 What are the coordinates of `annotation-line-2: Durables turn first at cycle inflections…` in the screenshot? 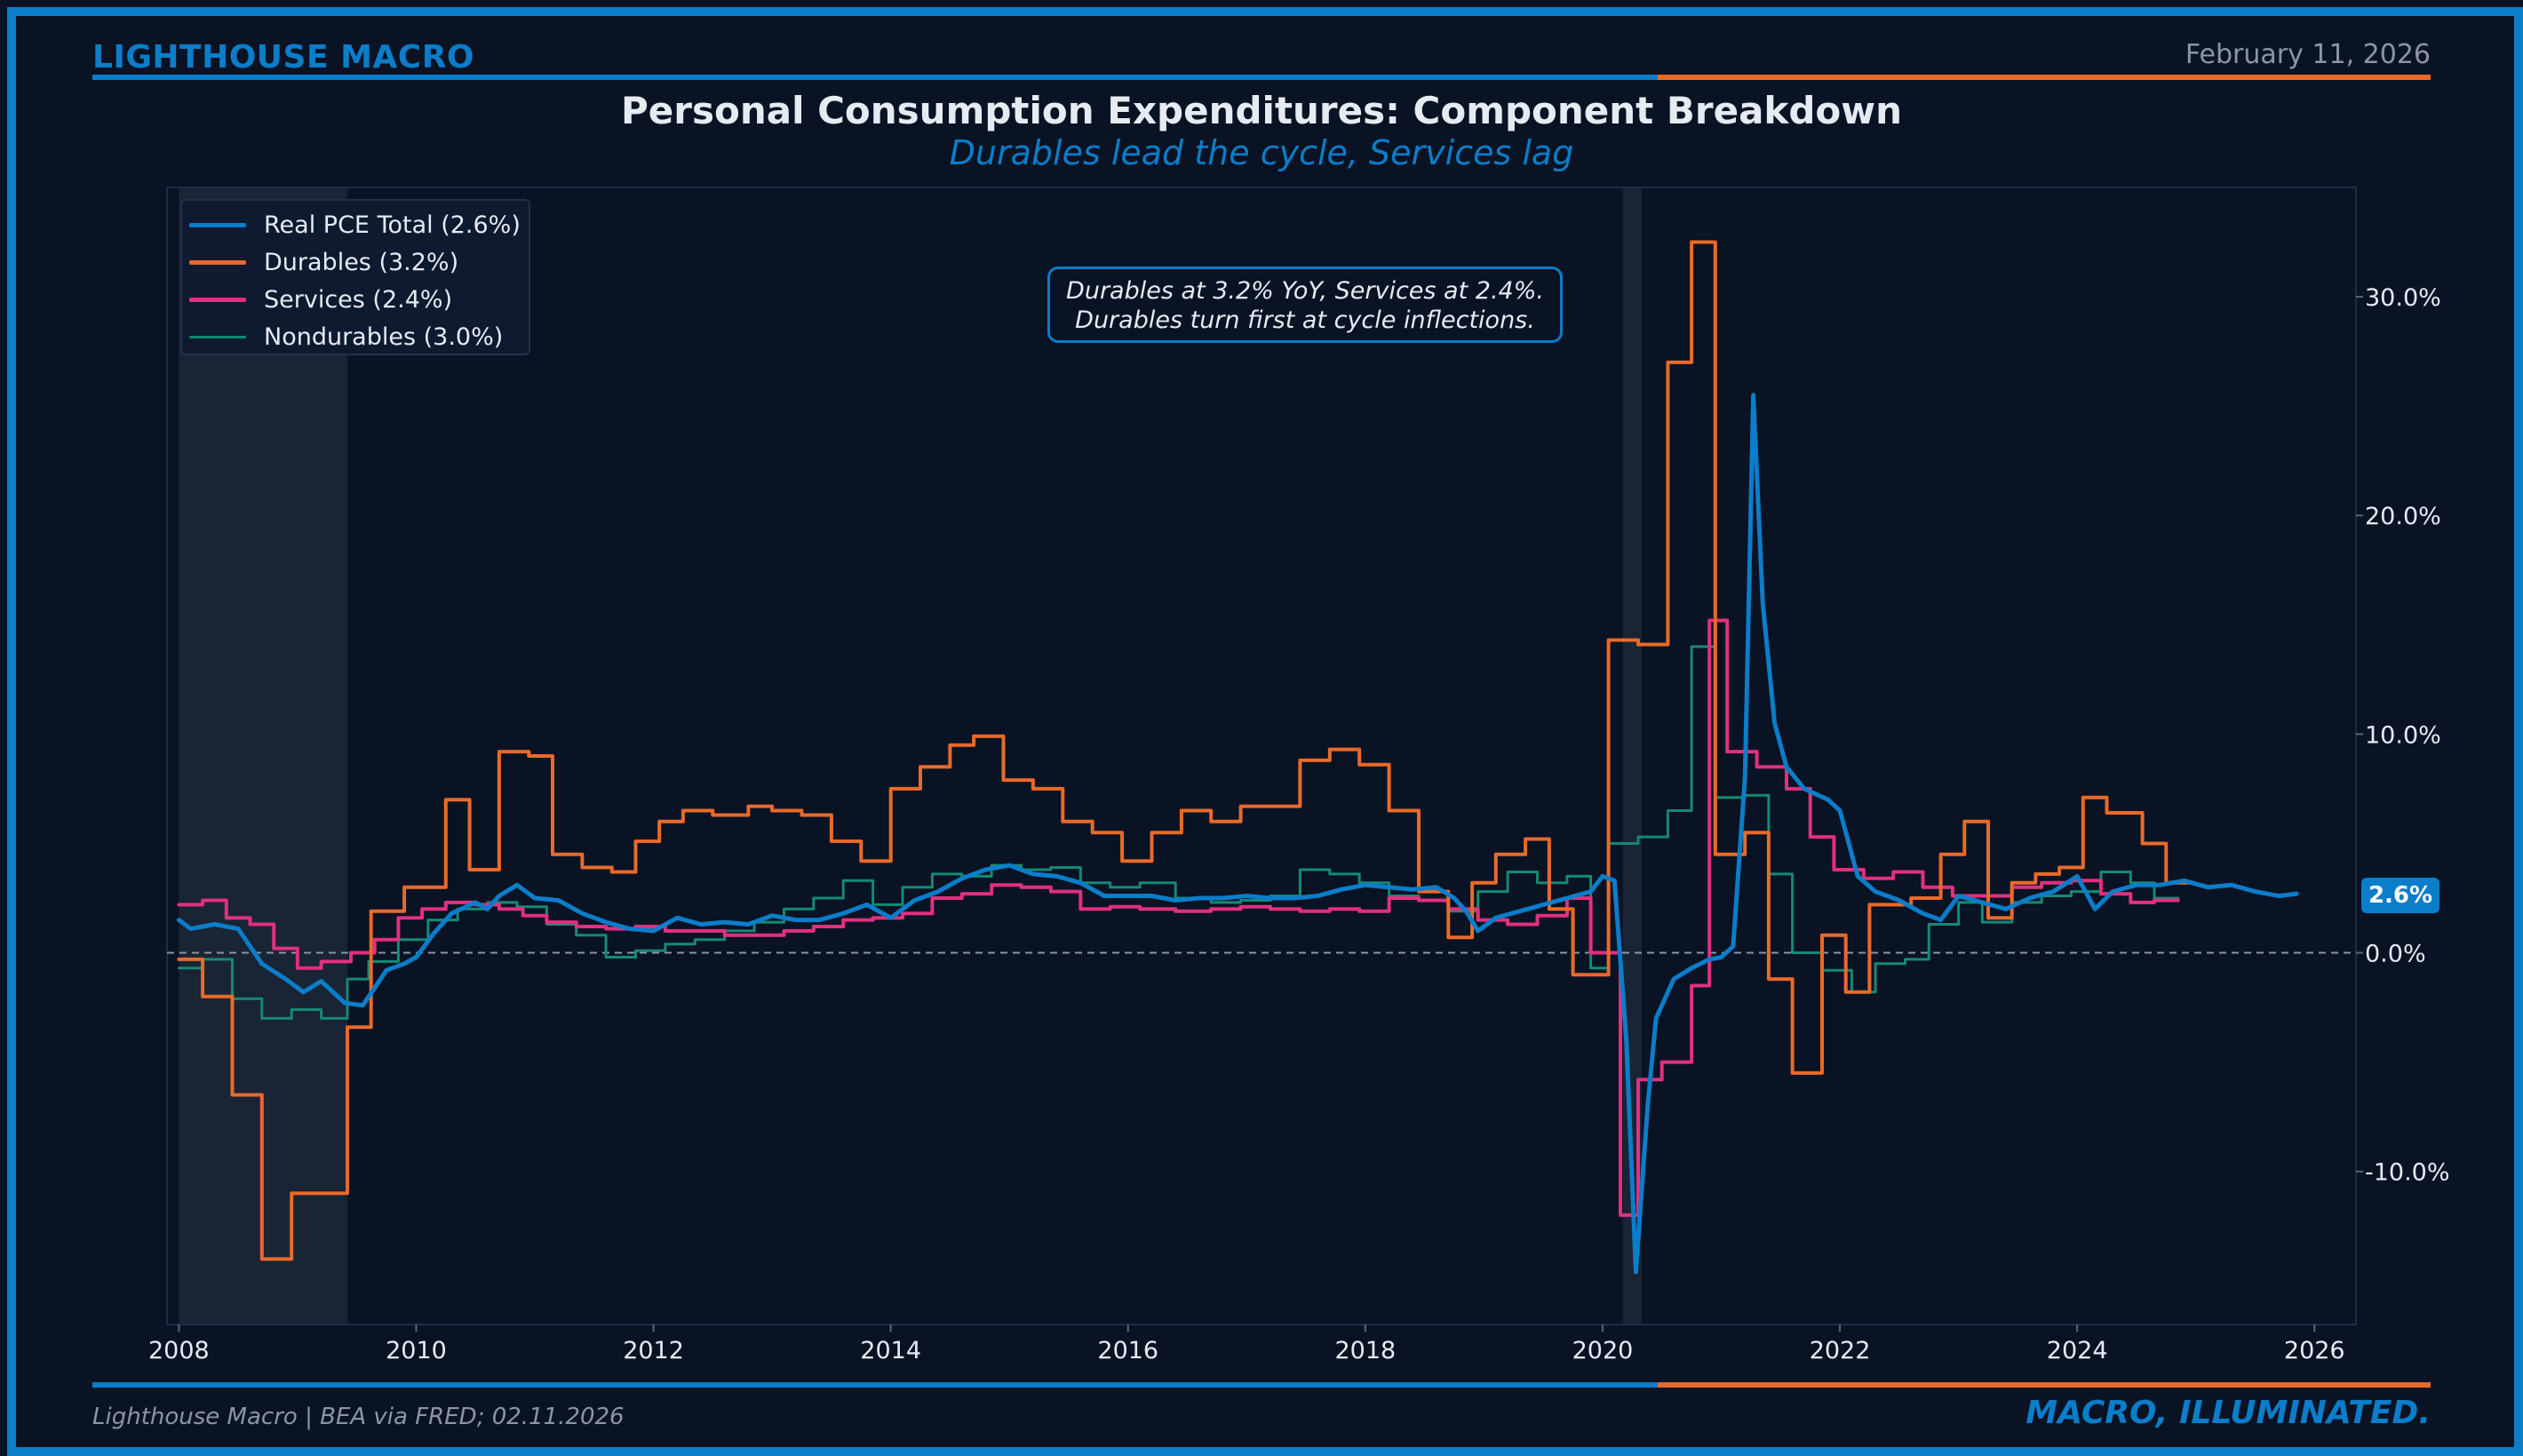 It's located at (1305, 320).